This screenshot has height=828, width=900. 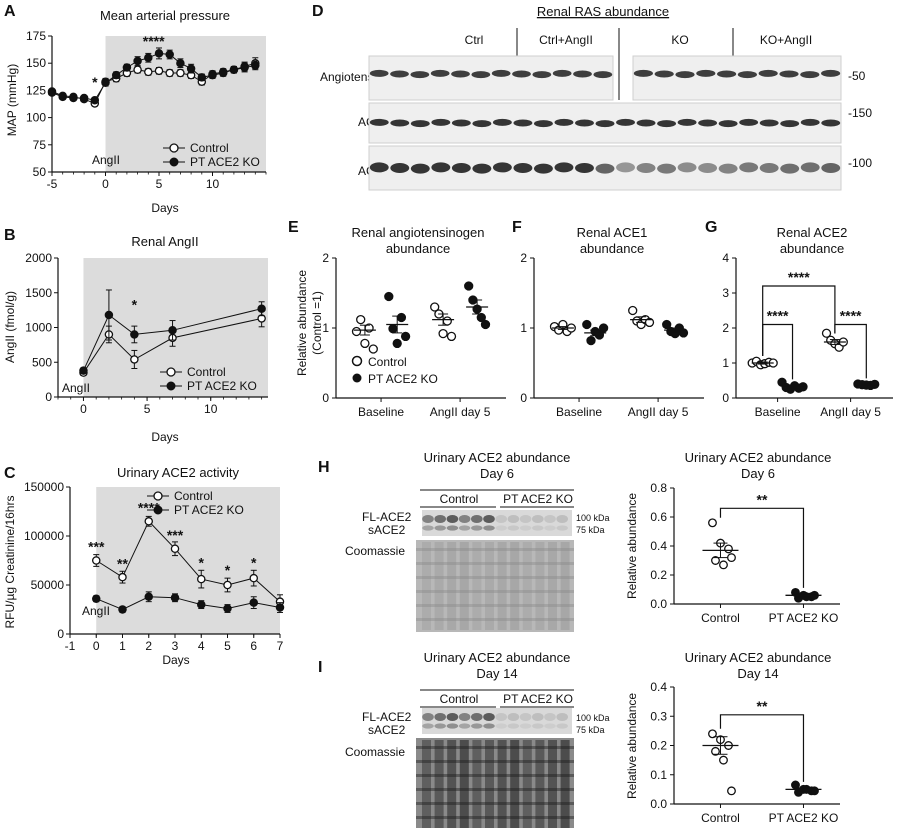 What do you see at coordinates (106, 160) in the screenshot?
I see `chart-a-angii-label: AngII` at bounding box center [106, 160].